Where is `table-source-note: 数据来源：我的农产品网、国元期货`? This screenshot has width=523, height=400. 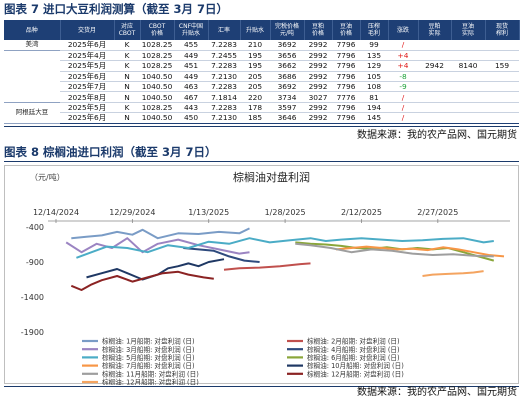
table-source-note: 数据来源：我的农产品网、国元期货 is located at coordinates (437, 135).